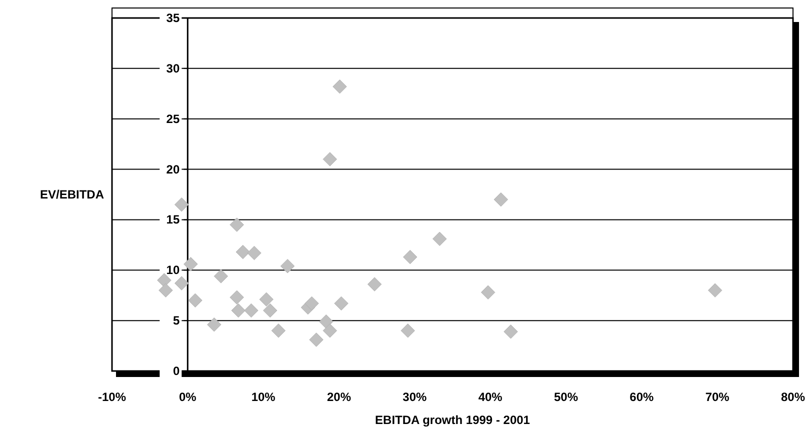  I want to click on x-tick-label: 0%, so click(187, 397).